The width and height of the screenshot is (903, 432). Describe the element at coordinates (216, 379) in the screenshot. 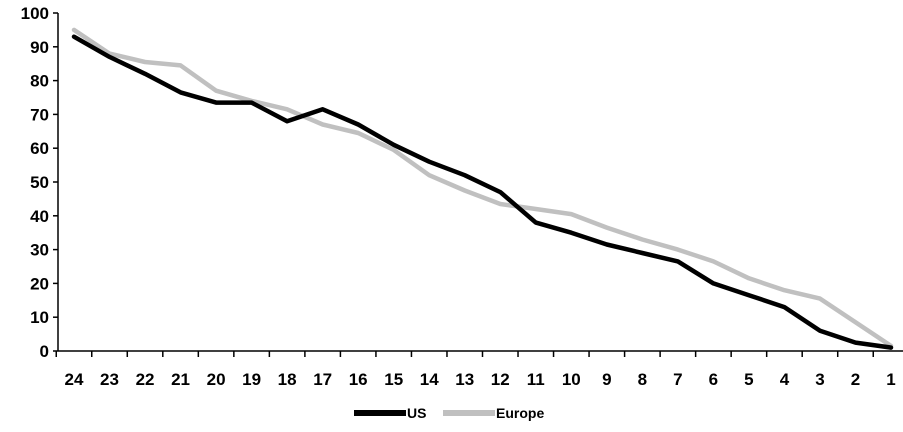

I see `x-tick-label: 20` at that location.